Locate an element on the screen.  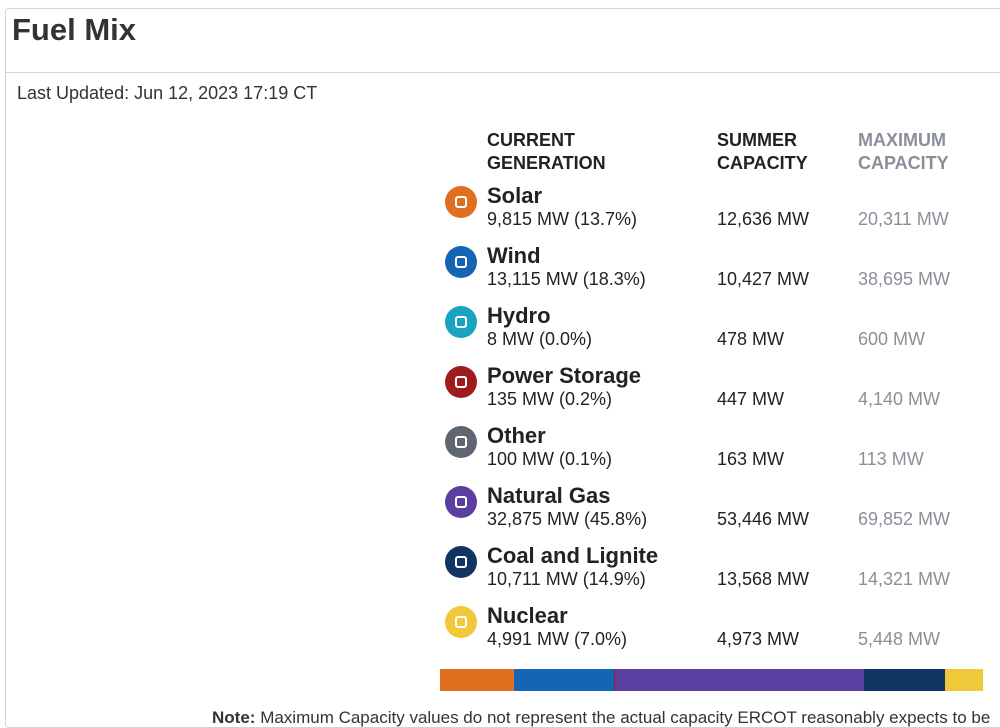
summer-capacity: 10,427 MW is located at coordinates (763, 279).